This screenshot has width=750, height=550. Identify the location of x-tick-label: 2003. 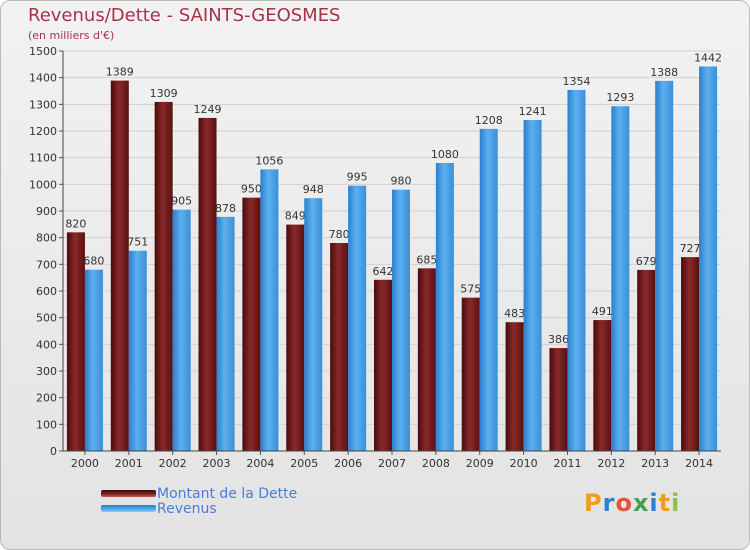
(217, 463).